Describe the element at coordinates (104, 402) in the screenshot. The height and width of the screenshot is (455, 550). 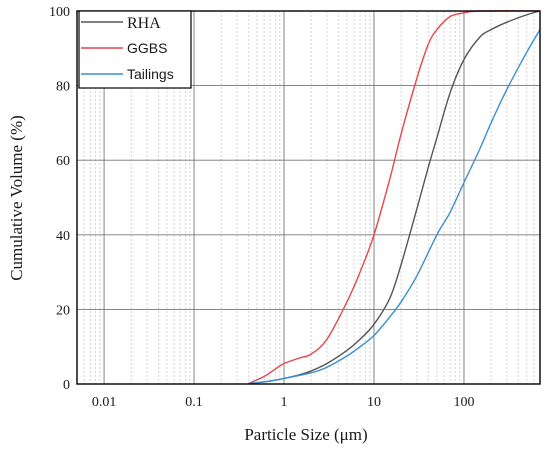
I see `x-tick-label: 0.01` at that location.